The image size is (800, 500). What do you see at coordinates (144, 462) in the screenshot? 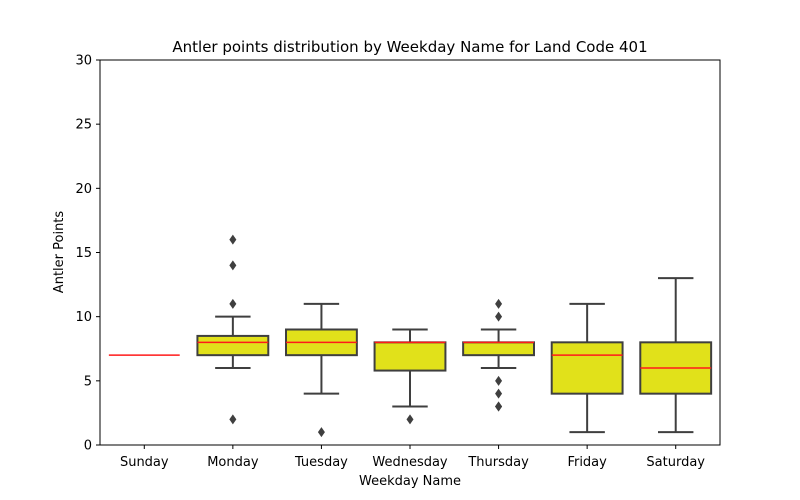
I see `x-tick-label: Sunday` at bounding box center [144, 462].